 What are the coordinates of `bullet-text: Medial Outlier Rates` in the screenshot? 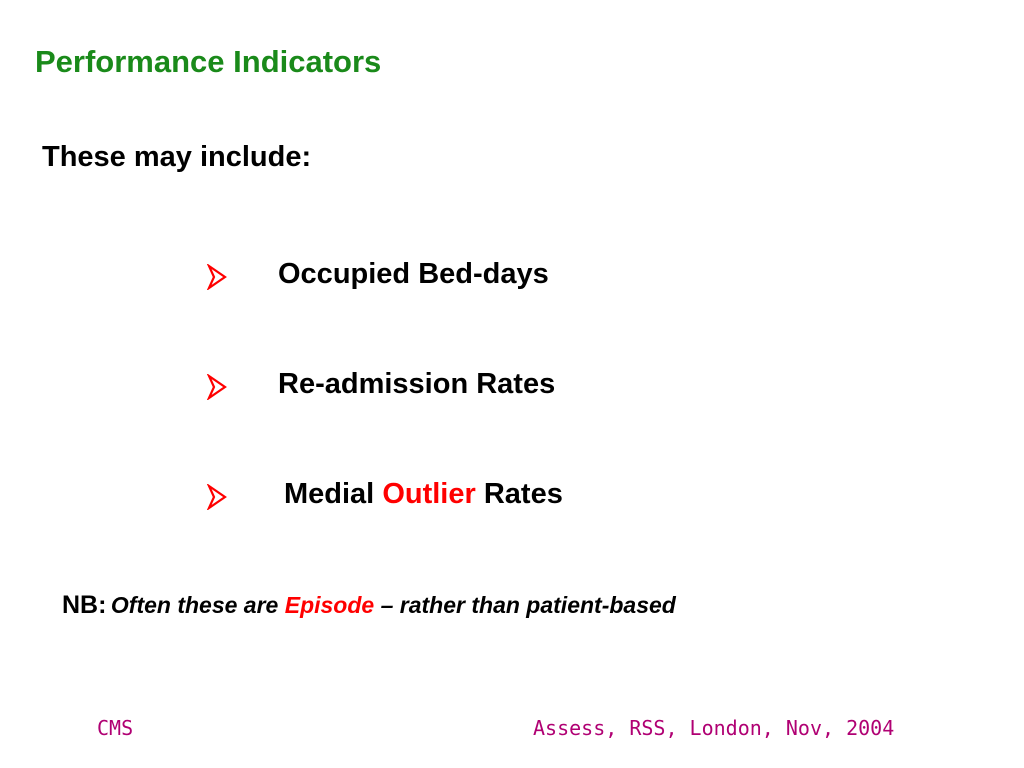 It's located at (423, 494).